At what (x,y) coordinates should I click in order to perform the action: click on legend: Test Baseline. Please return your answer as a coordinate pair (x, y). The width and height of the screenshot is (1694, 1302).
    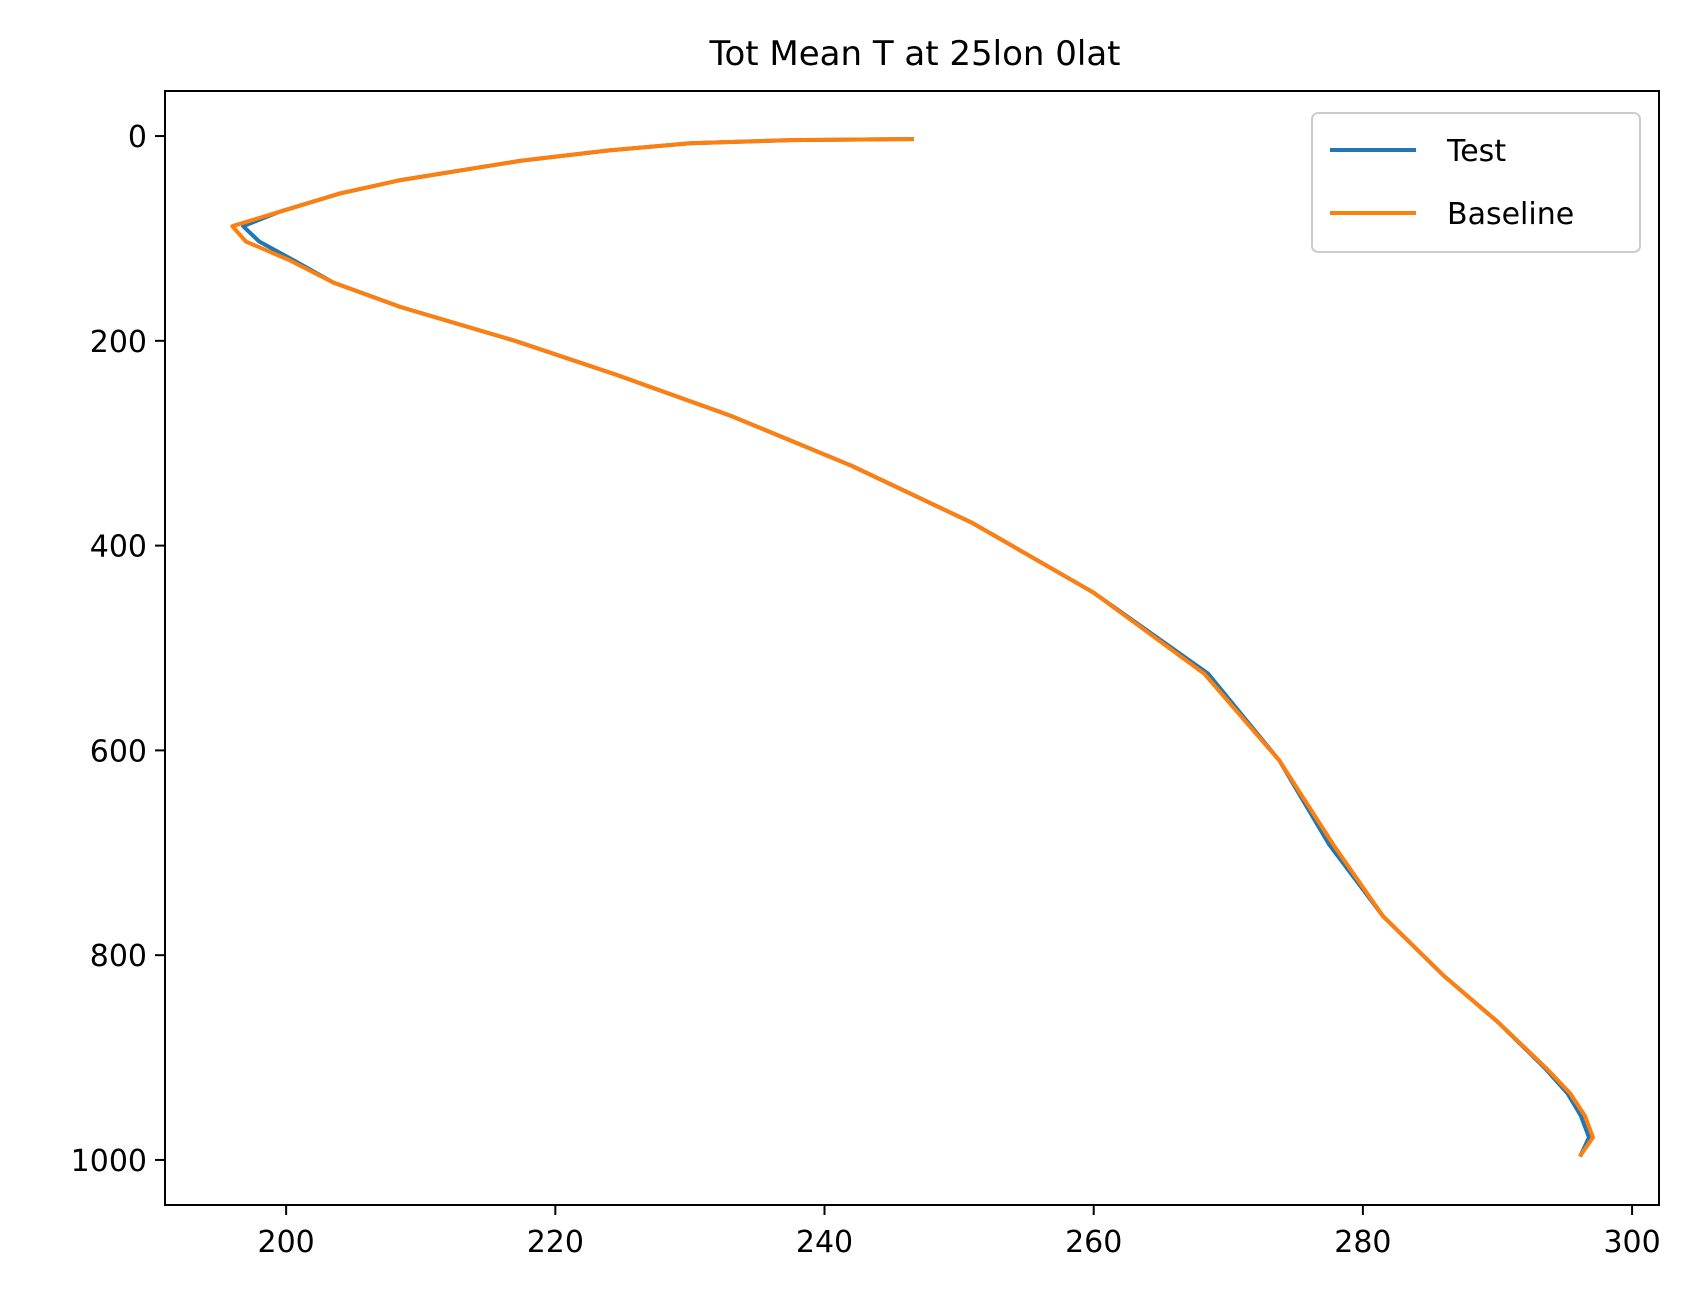
    Looking at the image, I should click on (1476, 182).